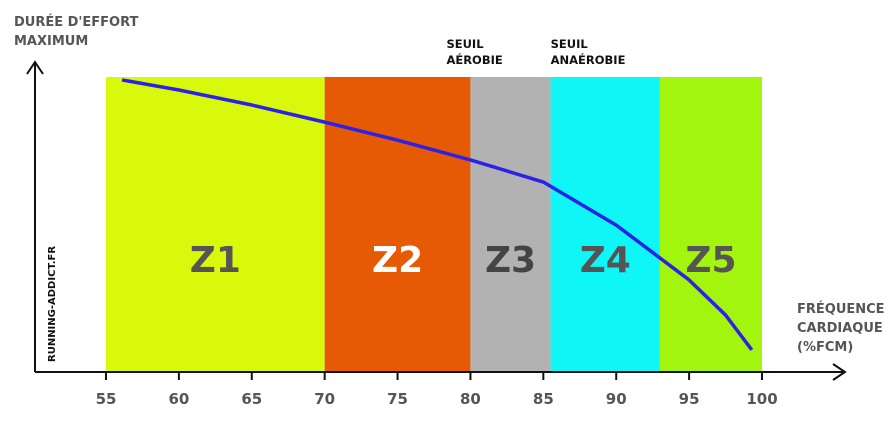 The height and width of the screenshot is (430, 888). I want to click on x-tick-label: 70, so click(324, 399).